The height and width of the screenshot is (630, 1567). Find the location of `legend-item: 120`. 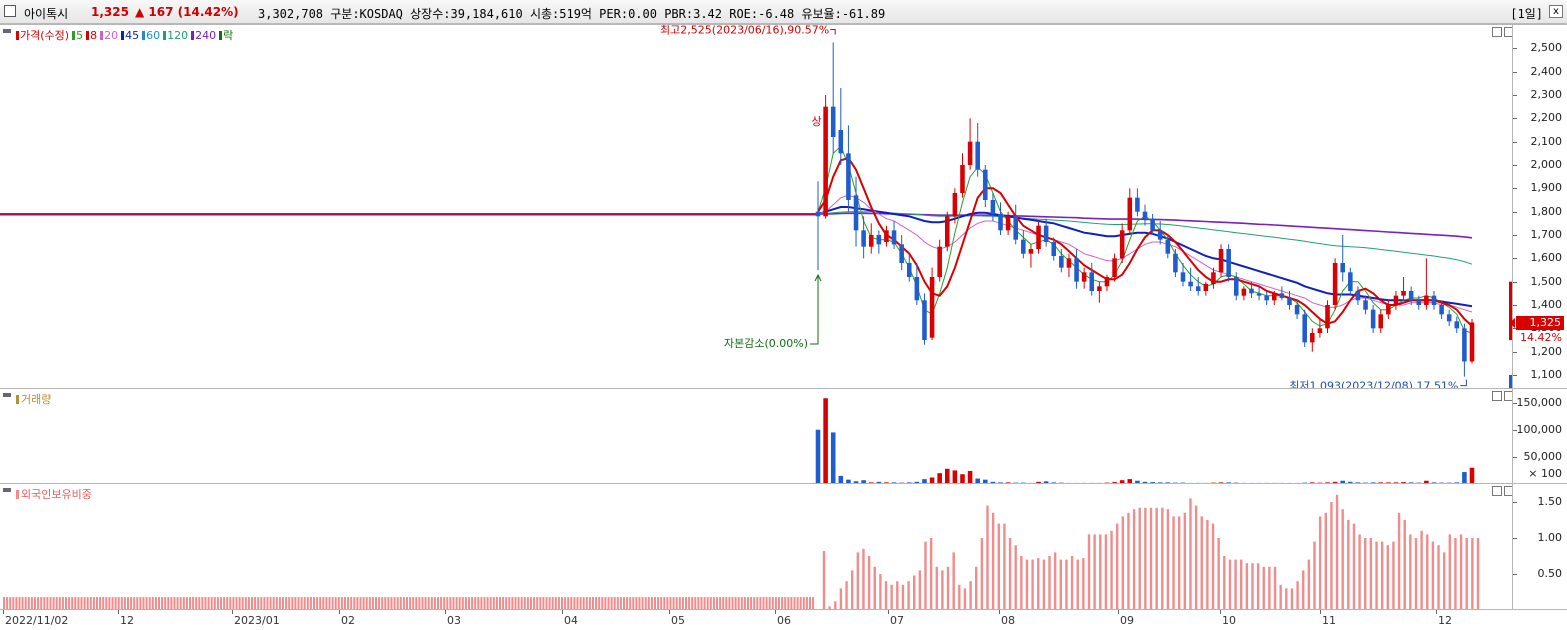

legend-item: 120 is located at coordinates (178, 35).